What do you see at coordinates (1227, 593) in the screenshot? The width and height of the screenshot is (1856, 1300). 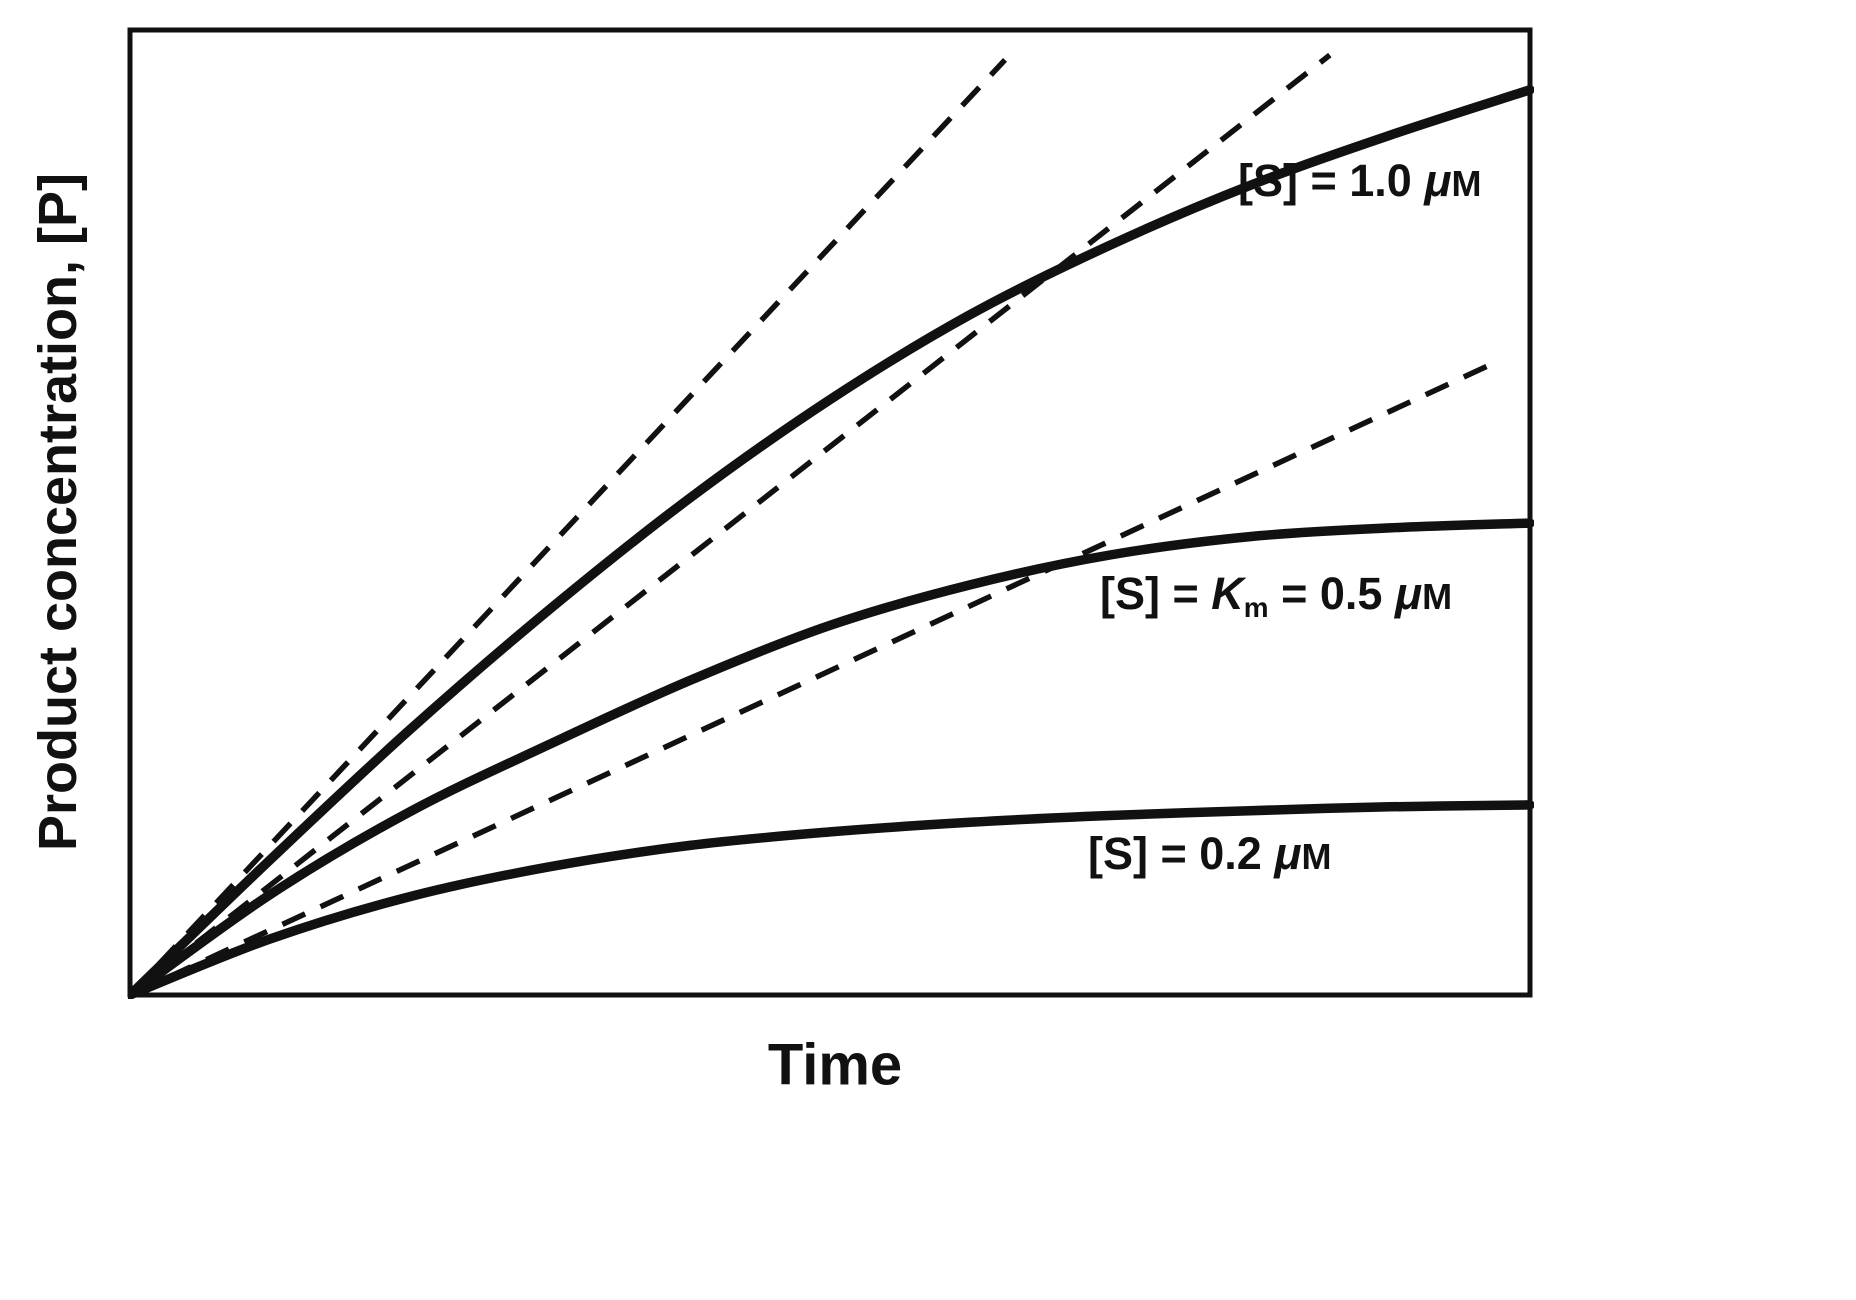 I see `series-label-text: K` at bounding box center [1227, 593].